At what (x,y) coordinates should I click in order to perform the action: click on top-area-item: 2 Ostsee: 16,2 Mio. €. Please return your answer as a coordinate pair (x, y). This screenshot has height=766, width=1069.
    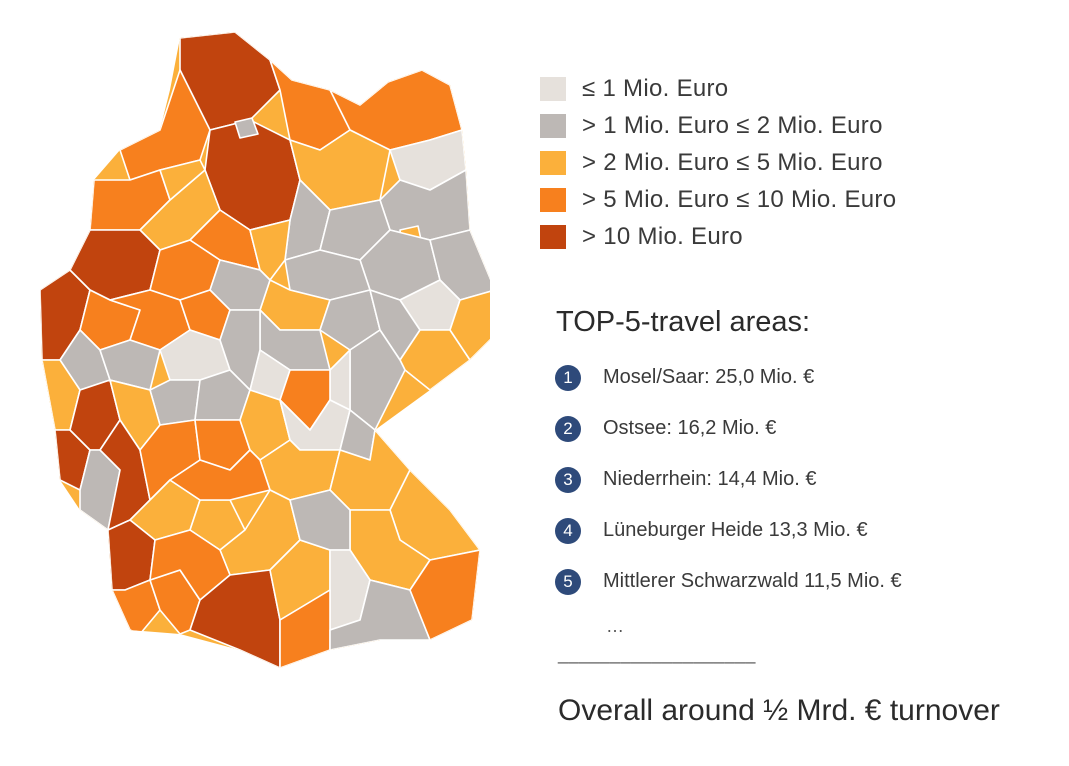
    Looking at the image, I should click on (728, 428).